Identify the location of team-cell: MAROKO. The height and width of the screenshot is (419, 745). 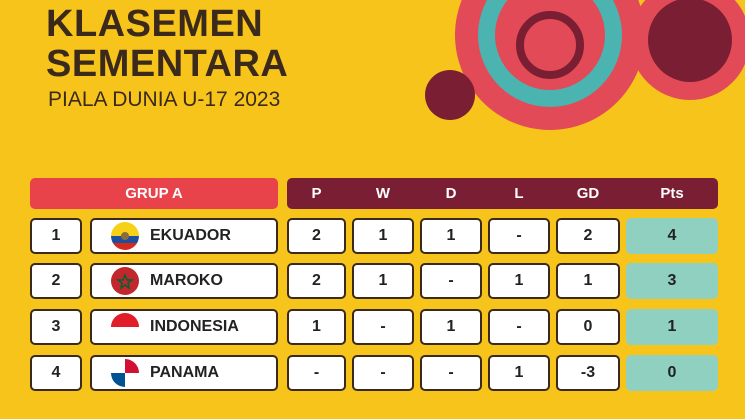
(184, 281).